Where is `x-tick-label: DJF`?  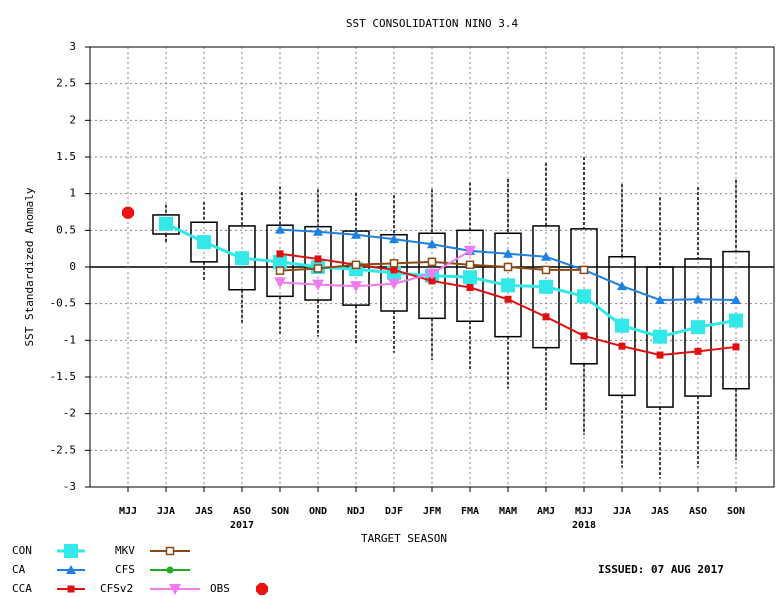
x-tick-label: DJF is located at coordinates (394, 511).